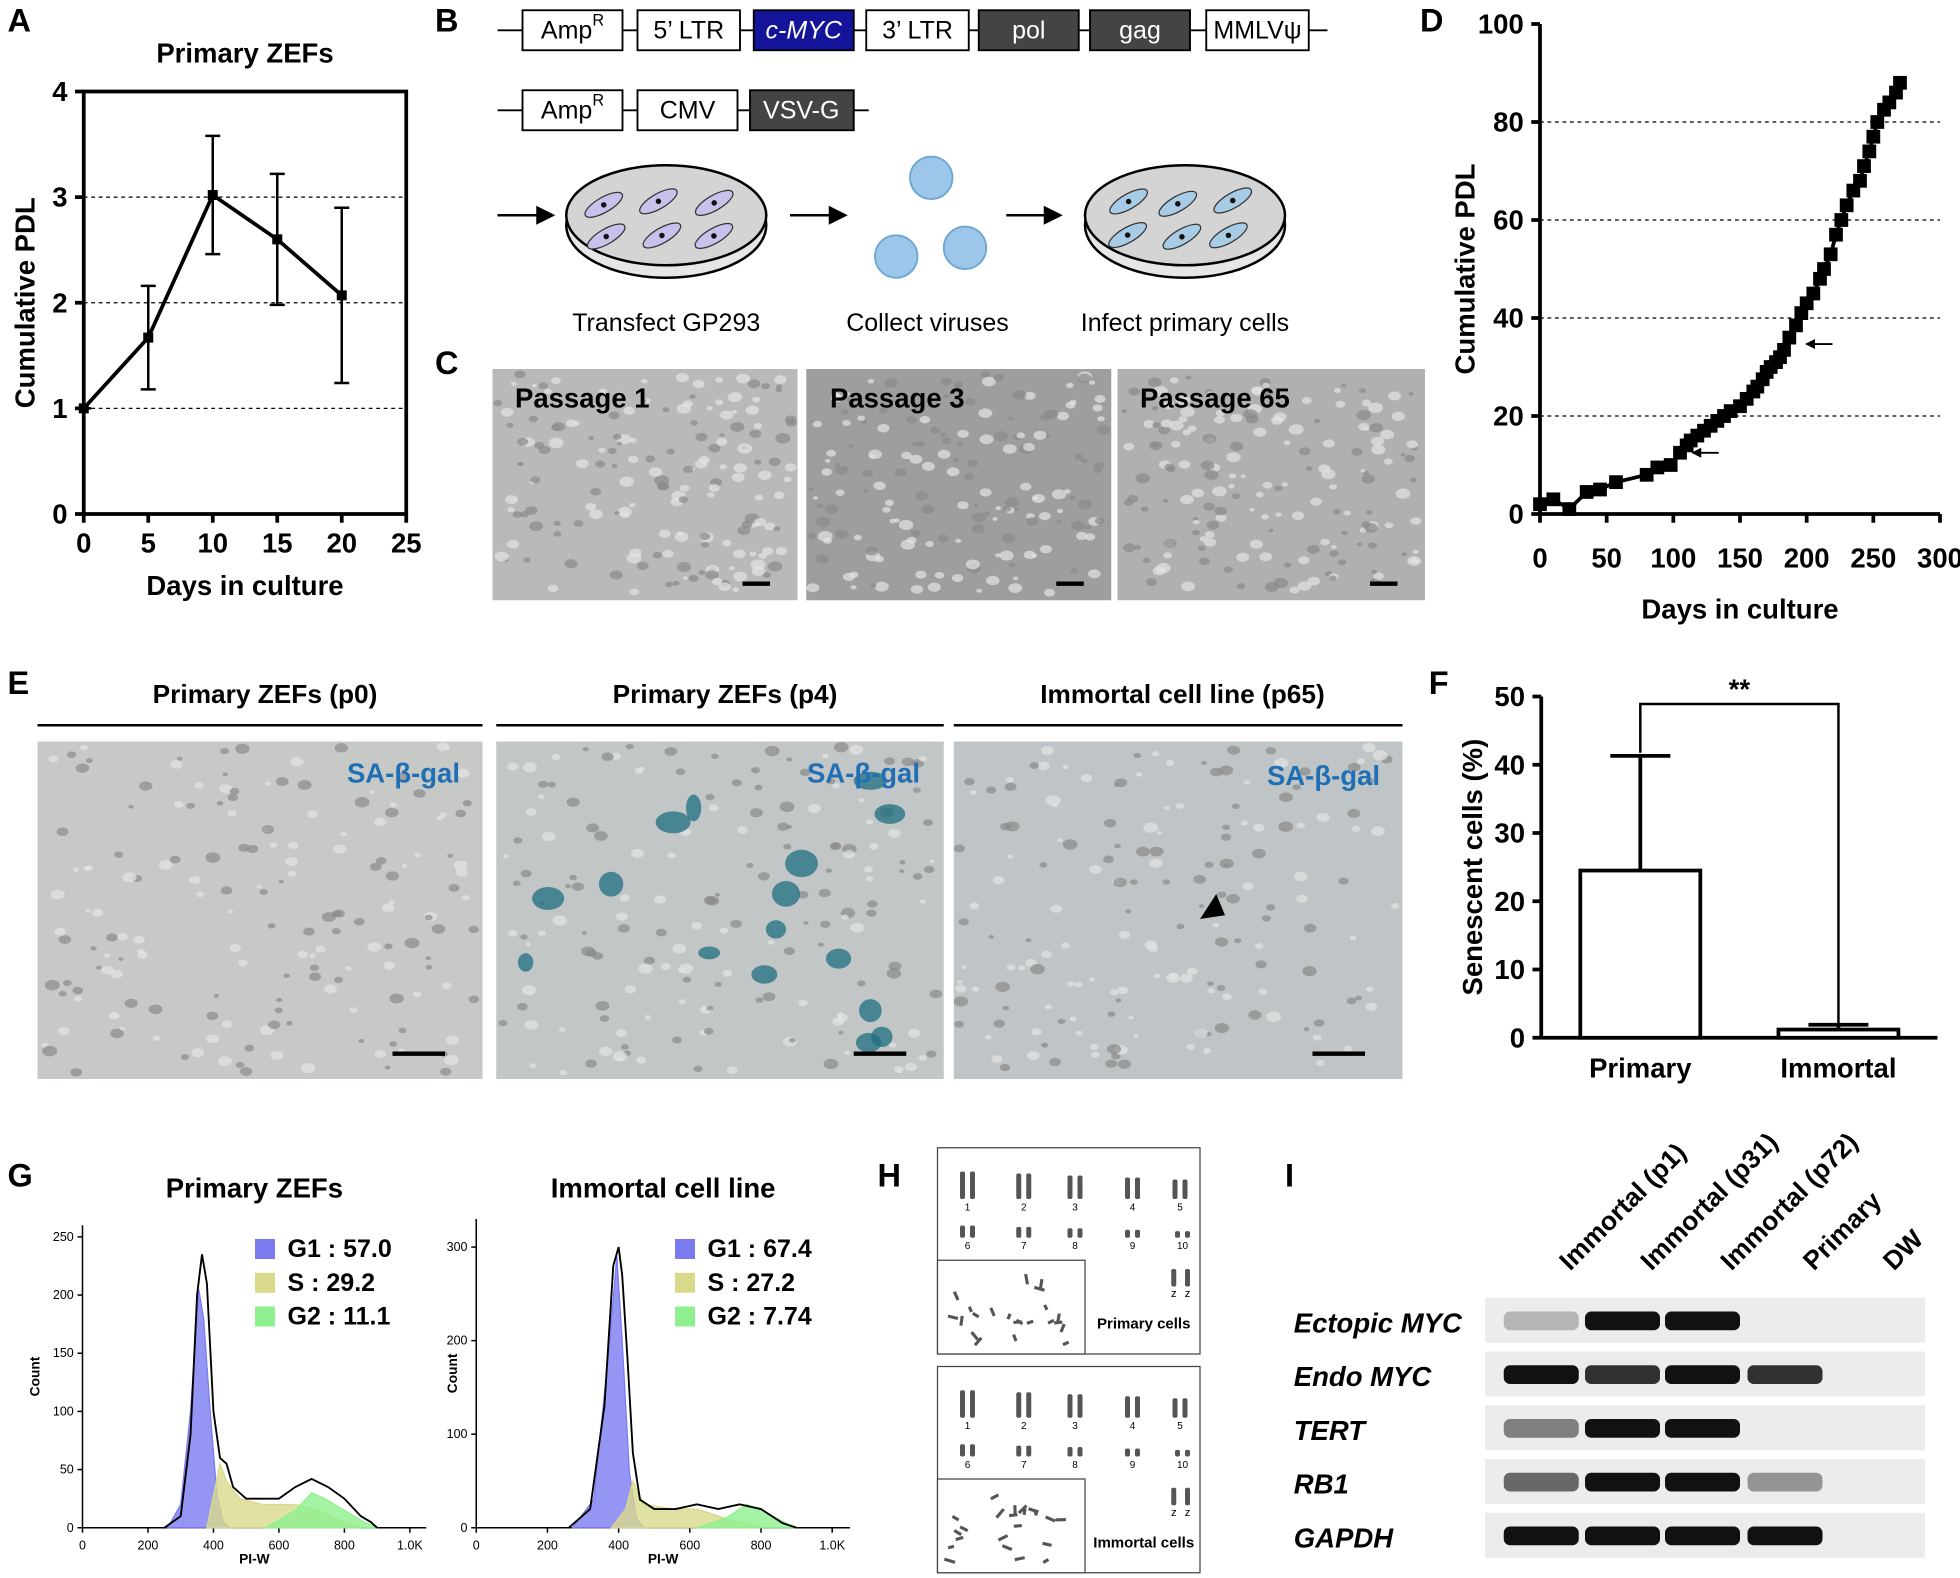 This screenshot has width=1960, height=1578. Describe the element at coordinates (1501, 24) in the screenshot. I see `y-tick-label: 100` at that location.